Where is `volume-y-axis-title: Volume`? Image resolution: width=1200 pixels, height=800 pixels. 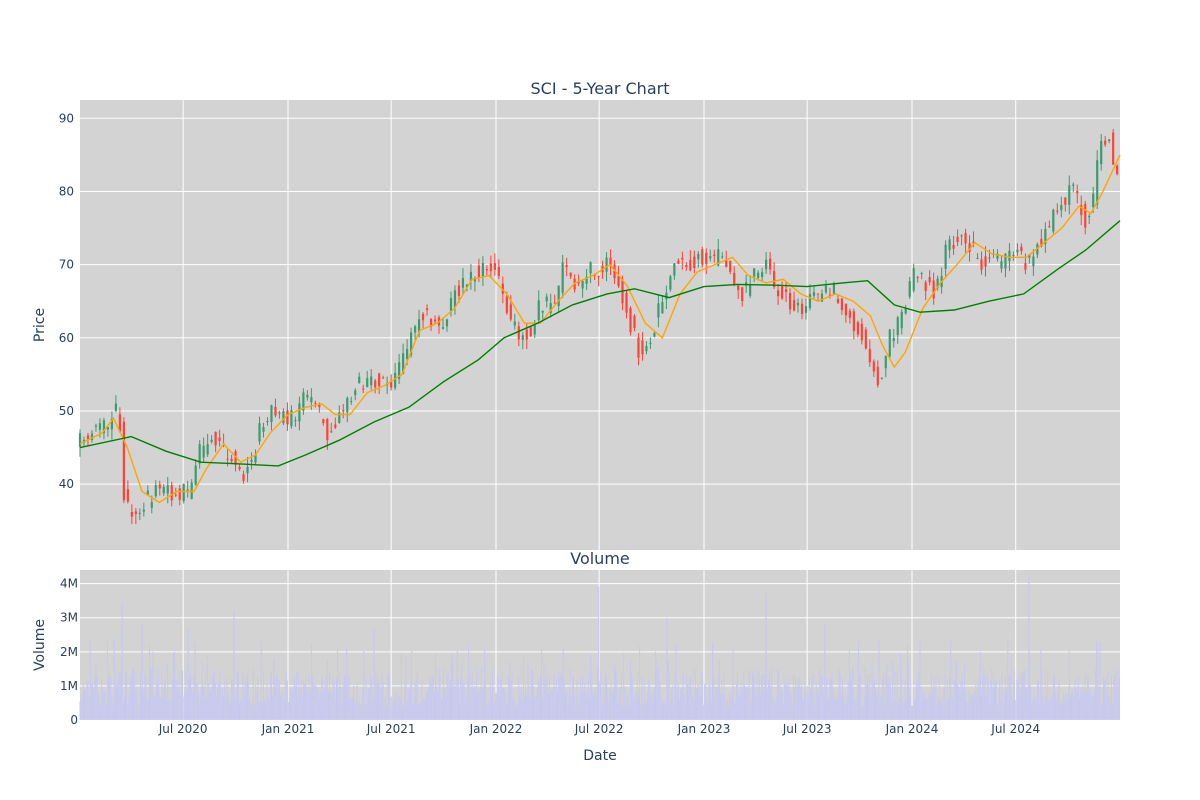 volume-y-axis-title: Volume is located at coordinates (40, 645).